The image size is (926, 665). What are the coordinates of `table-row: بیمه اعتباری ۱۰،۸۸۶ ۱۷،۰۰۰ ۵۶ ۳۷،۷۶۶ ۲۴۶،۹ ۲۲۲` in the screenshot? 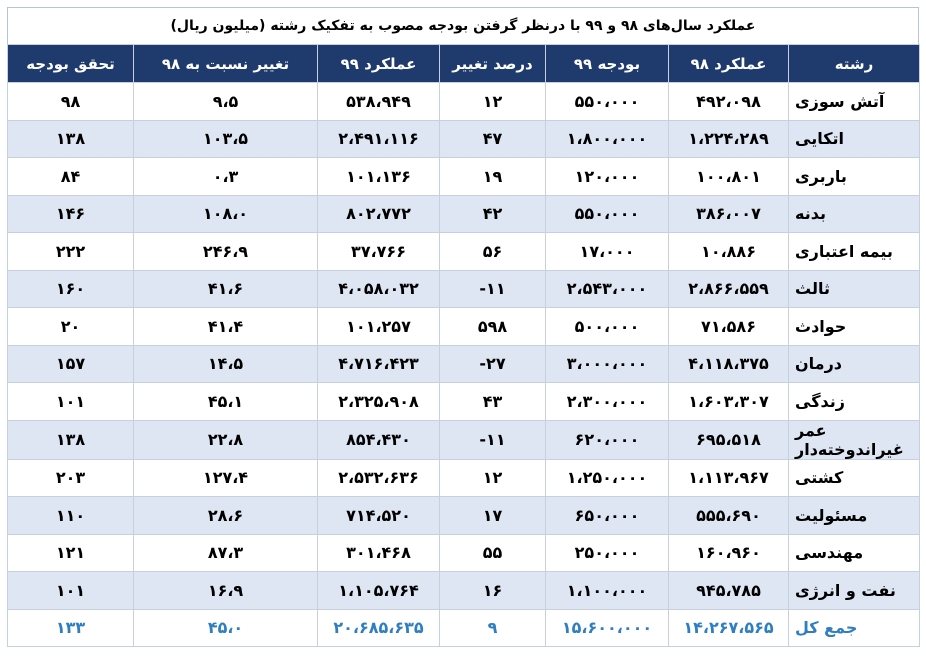 It's located at (463, 251).